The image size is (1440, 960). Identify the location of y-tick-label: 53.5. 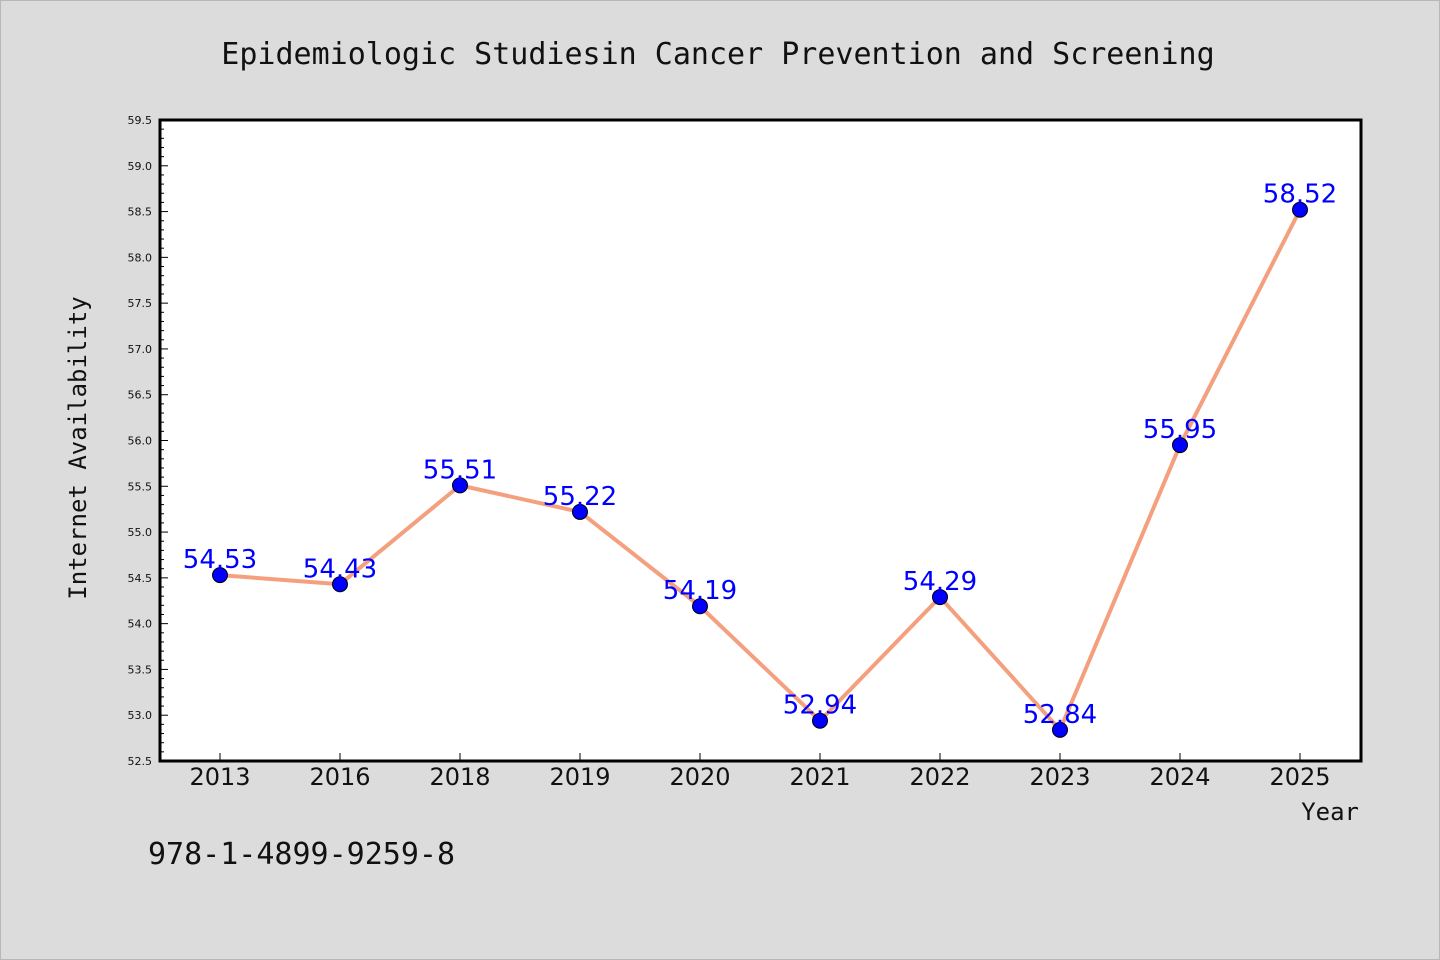
(140, 669).